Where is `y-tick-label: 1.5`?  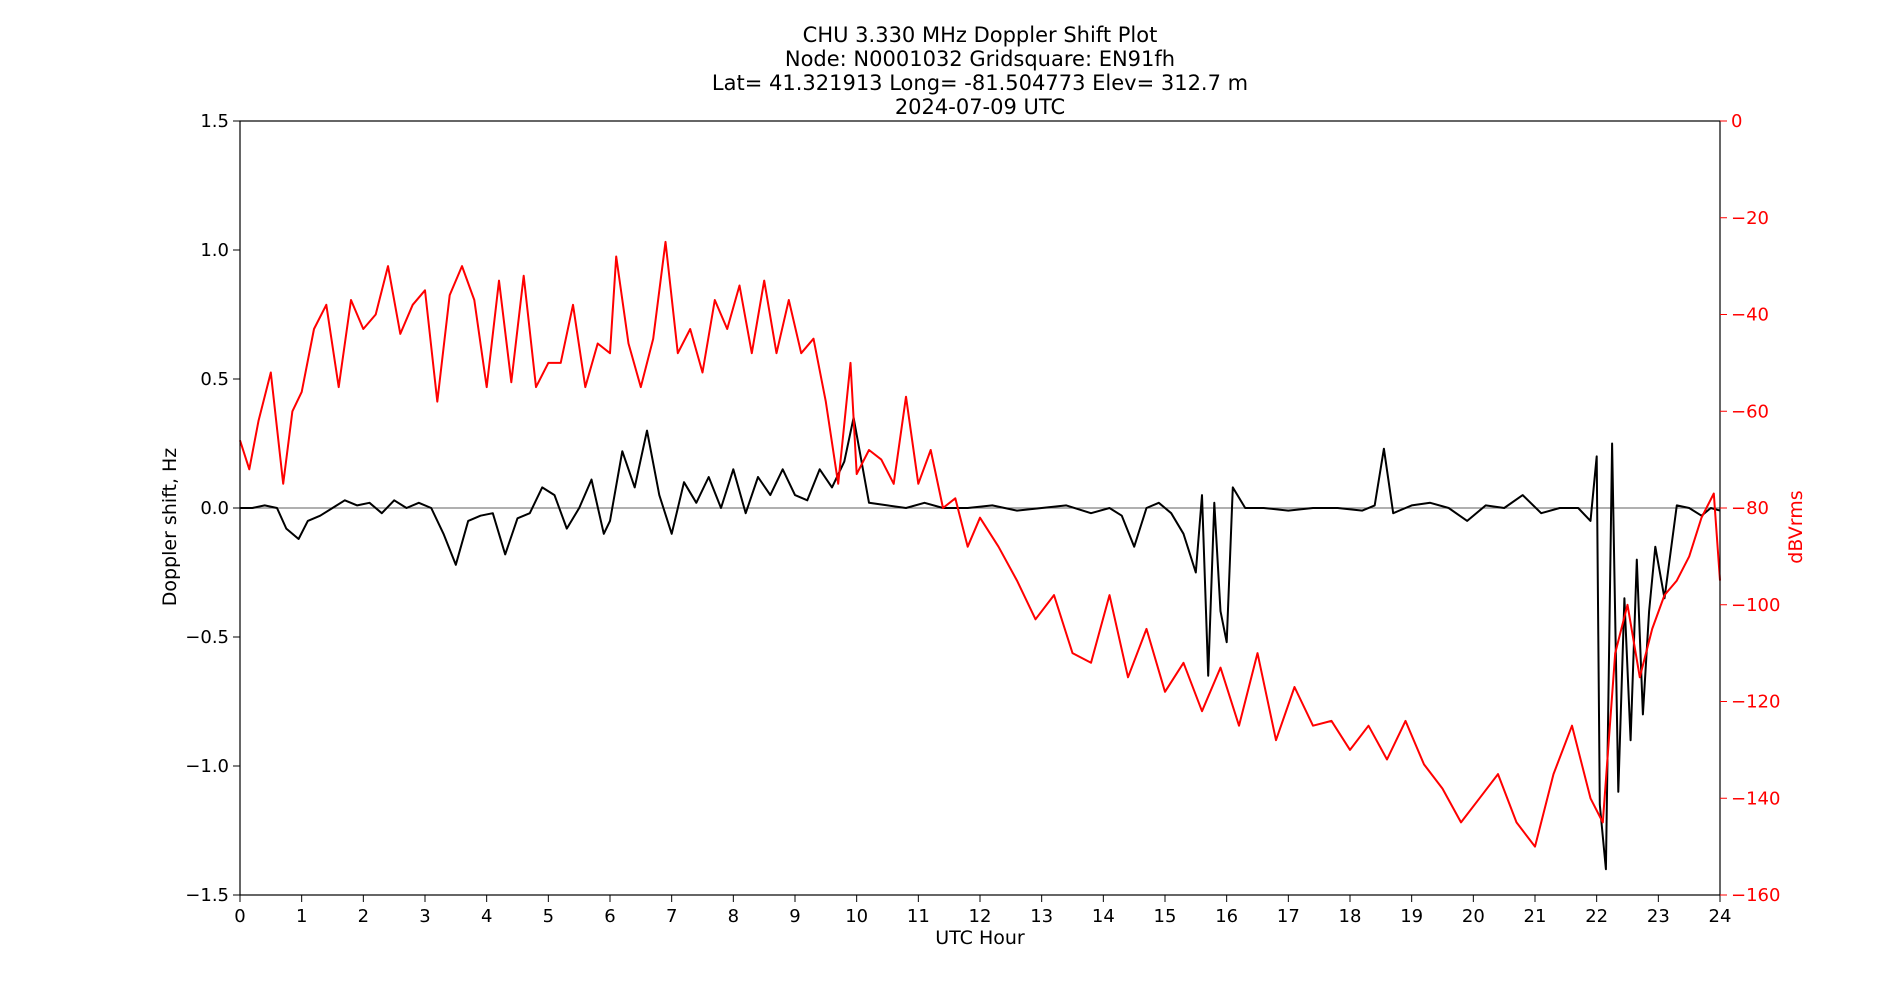 y-tick-label: 1.5 is located at coordinates (214, 121).